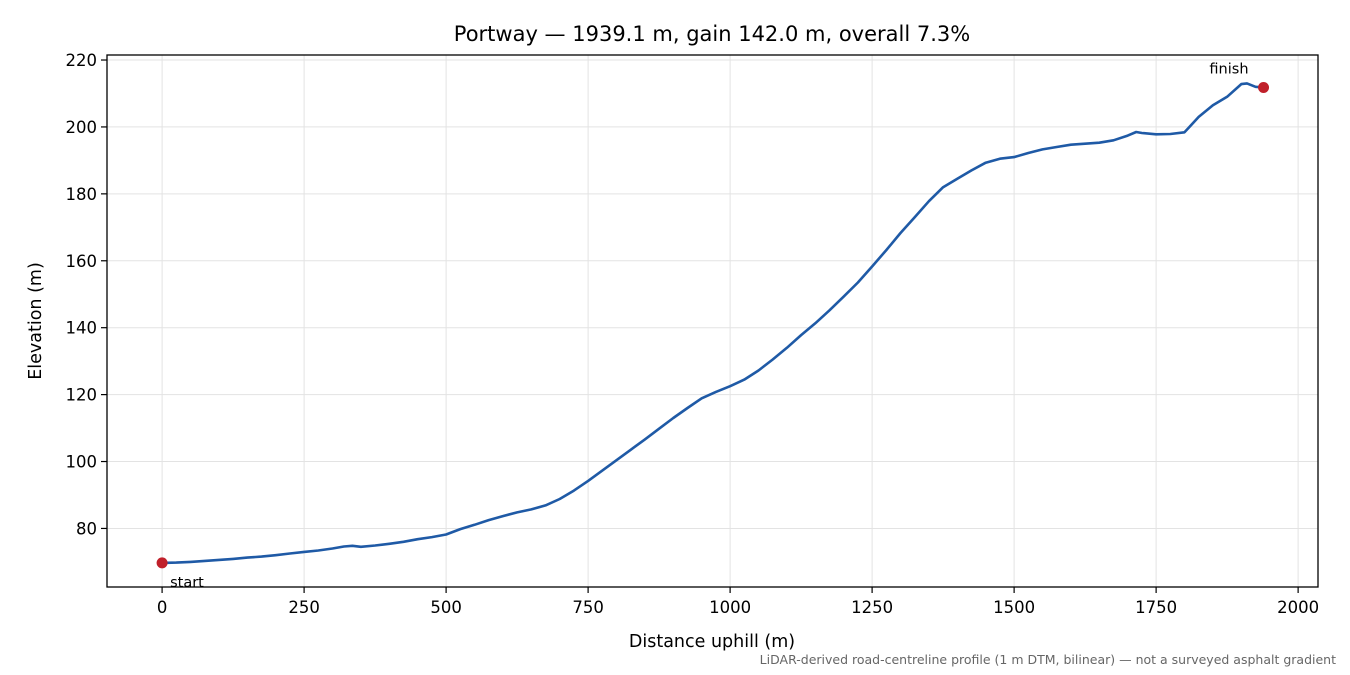 The width and height of the screenshot is (1350, 675). What do you see at coordinates (86, 528) in the screenshot?
I see `y-tick-label: 80` at bounding box center [86, 528].